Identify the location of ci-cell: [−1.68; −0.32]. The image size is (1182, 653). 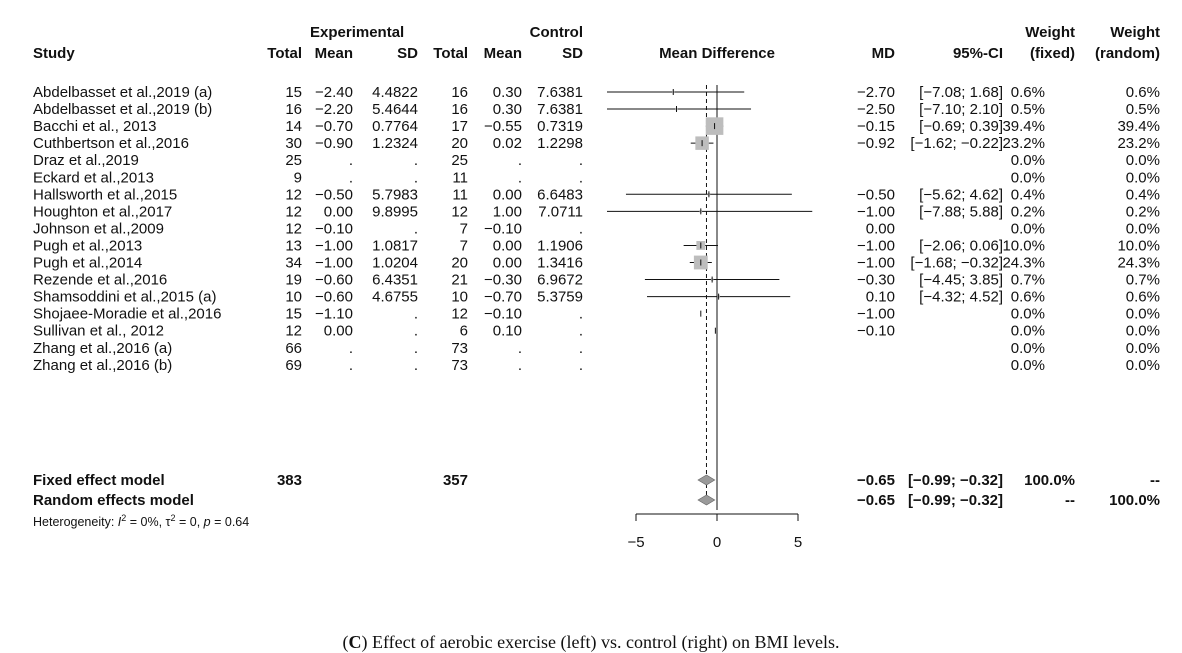
(956, 263).